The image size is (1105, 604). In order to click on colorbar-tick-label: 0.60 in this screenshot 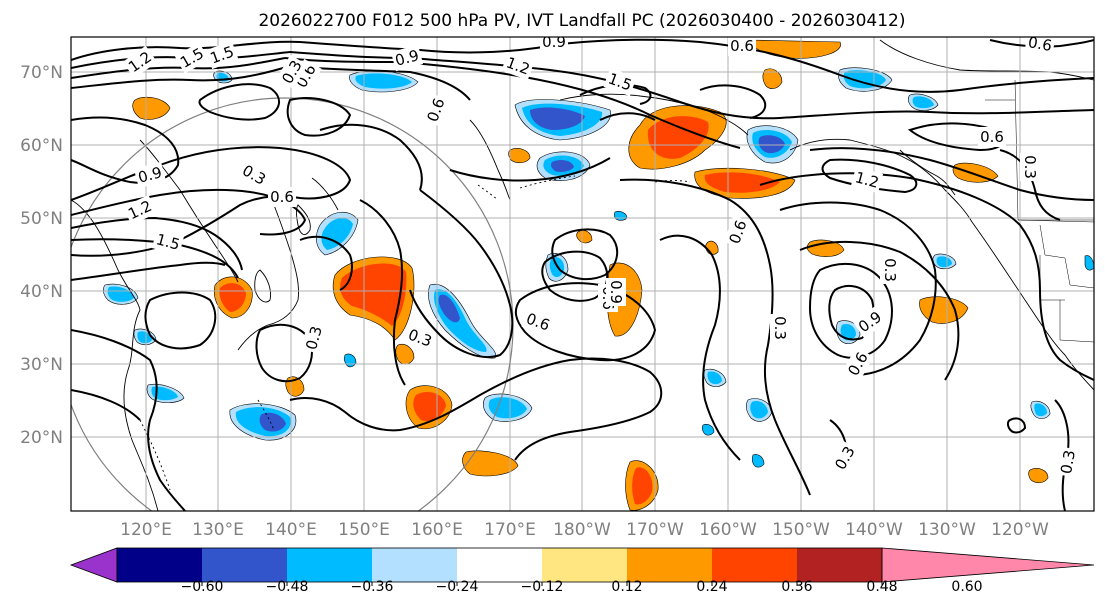, I will do `click(966, 587)`.